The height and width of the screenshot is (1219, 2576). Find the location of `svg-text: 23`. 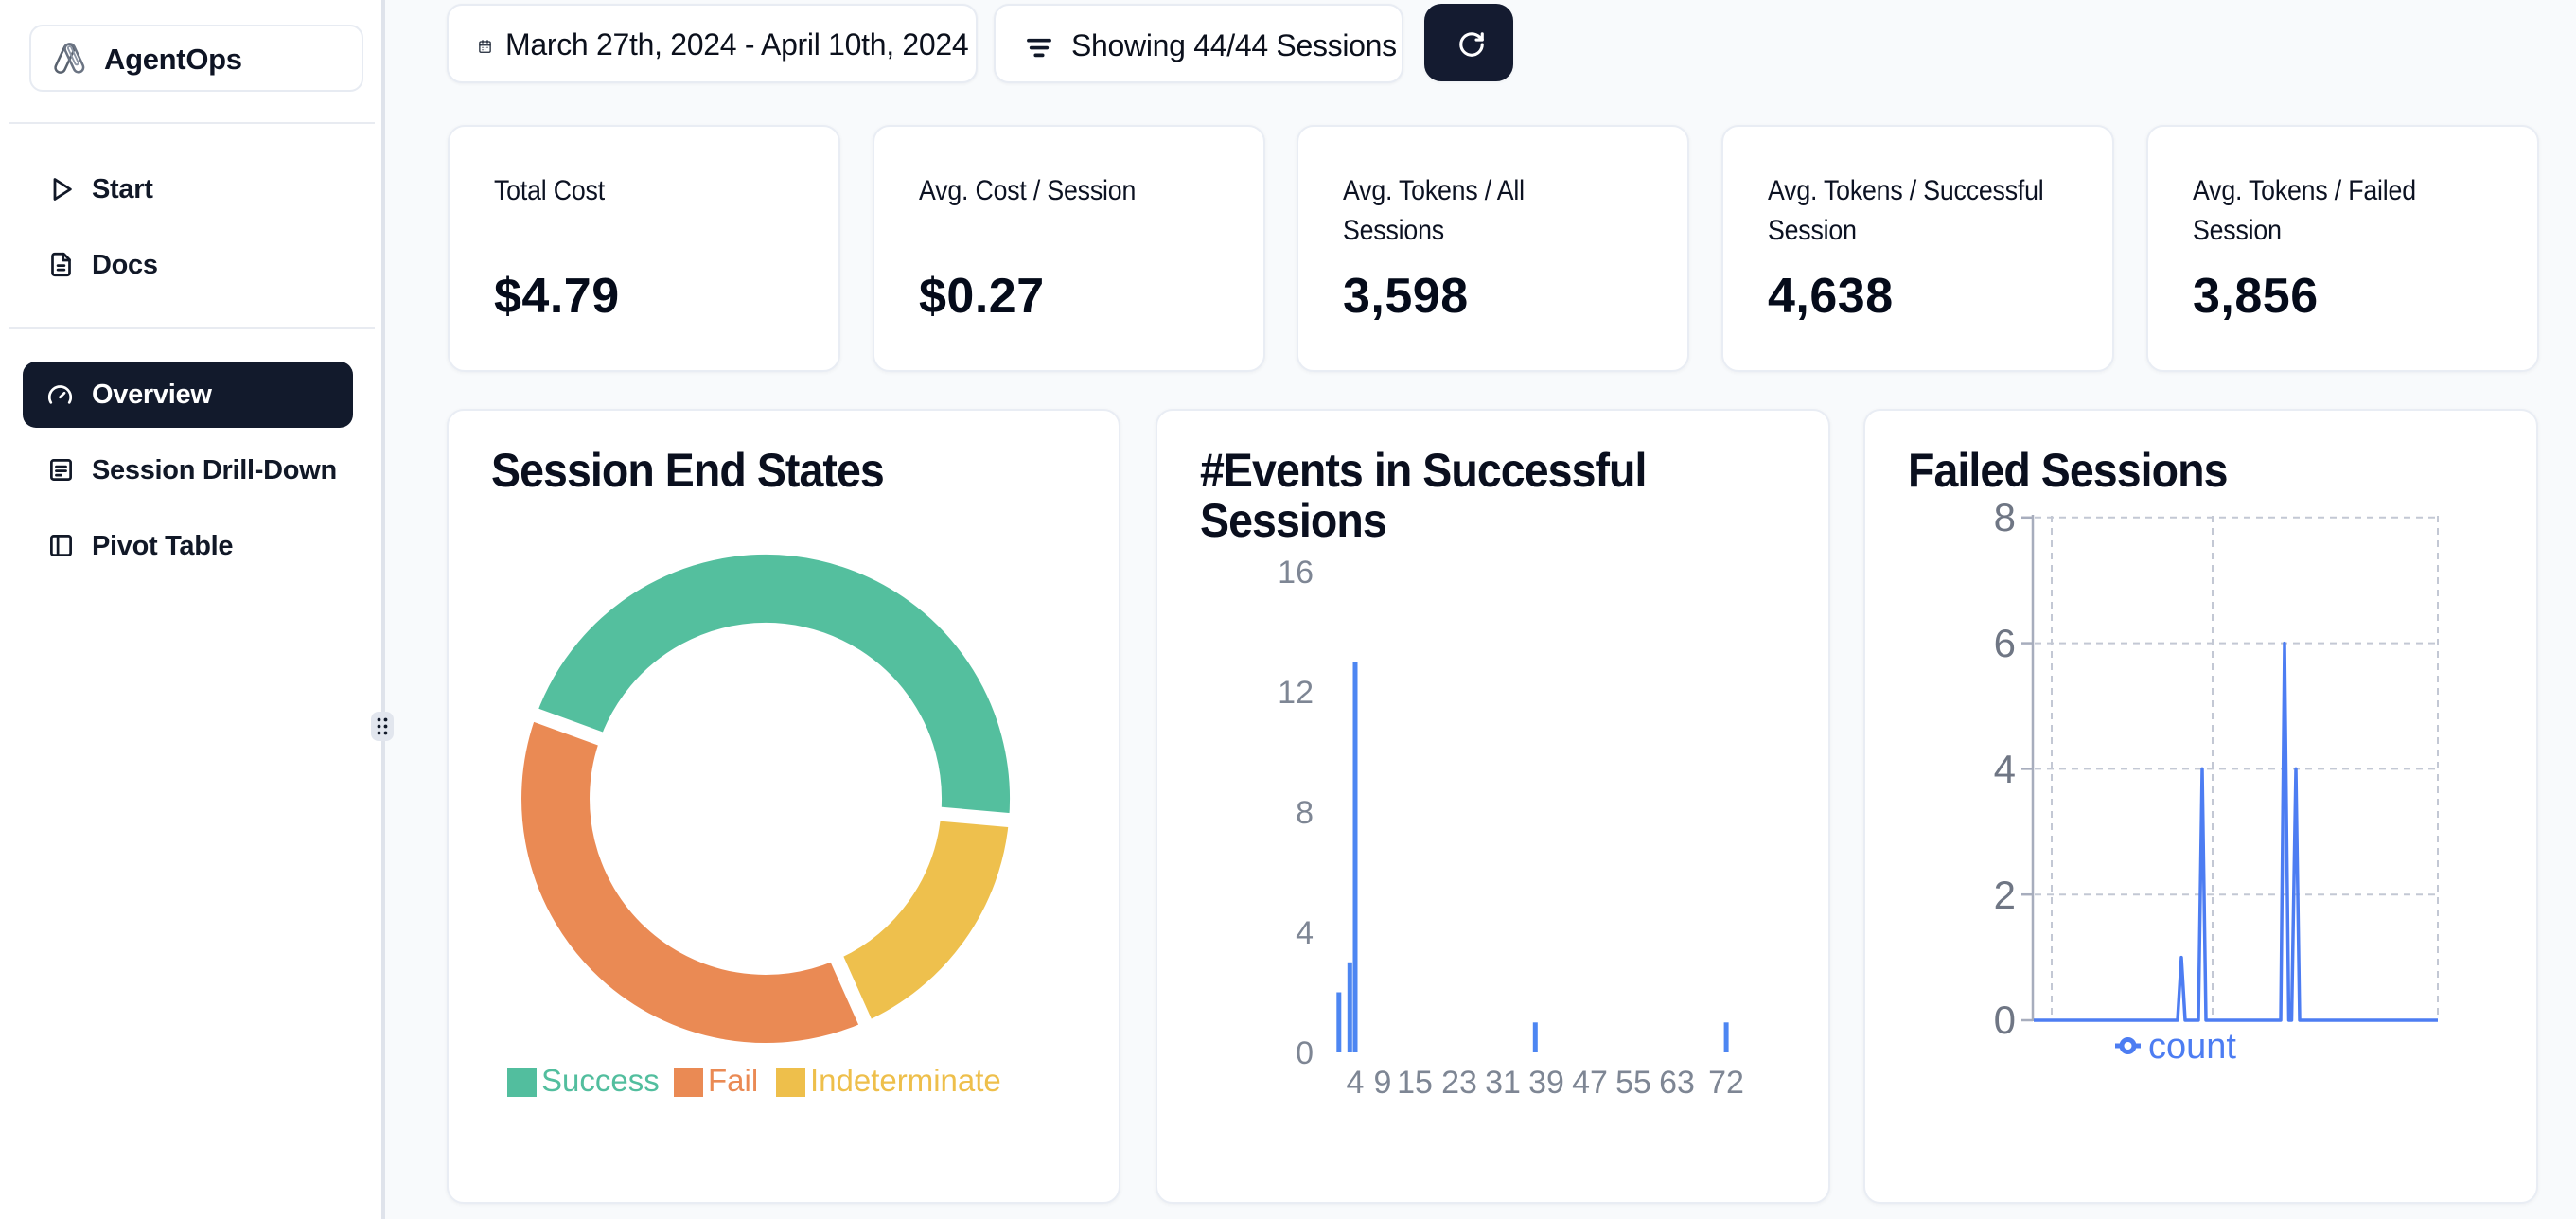

svg-text: 23 is located at coordinates (1459, 1083).